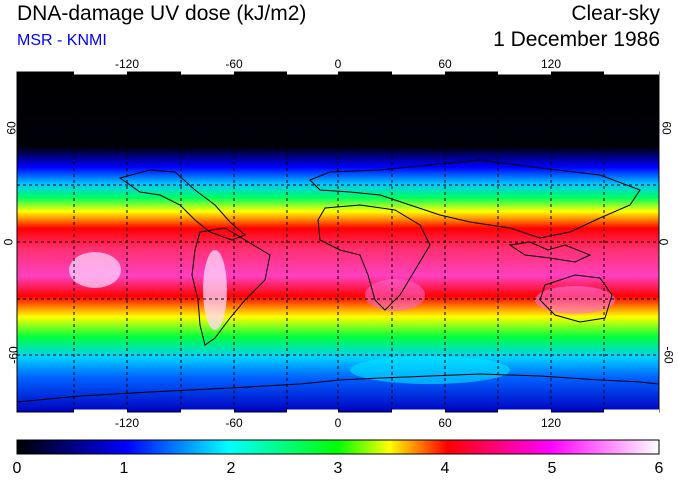  What do you see at coordinates (338, 388) in the screenshot?
I see `coast-antarctica` at bounding box center [338, 388].